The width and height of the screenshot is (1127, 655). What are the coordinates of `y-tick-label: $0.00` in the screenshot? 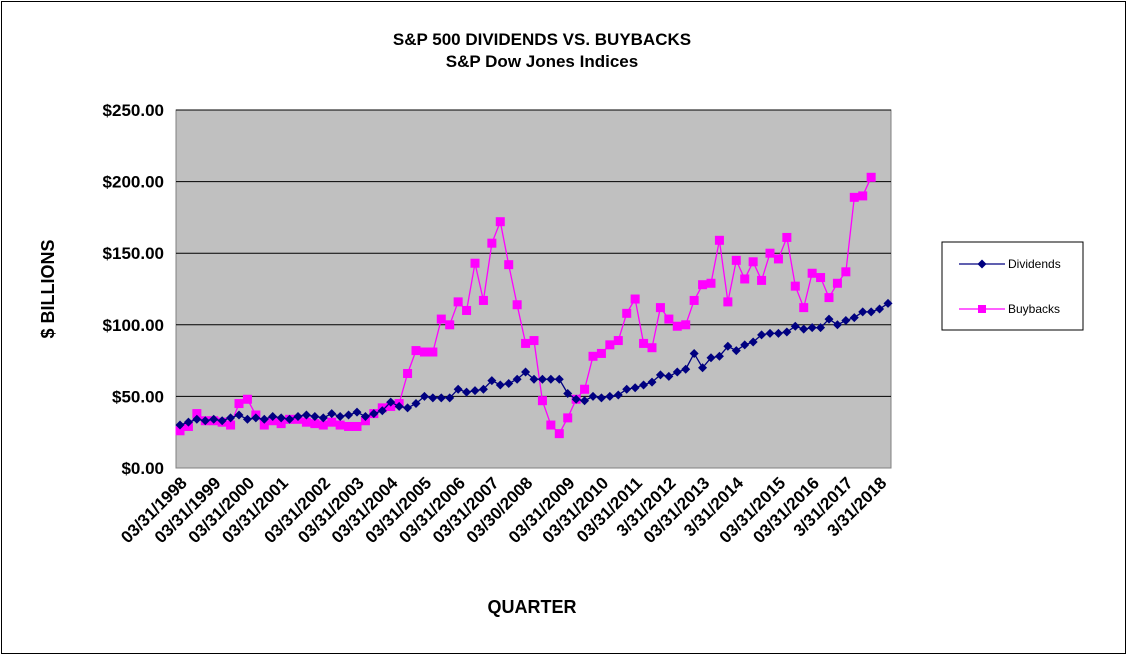 It's located at (142, 468).